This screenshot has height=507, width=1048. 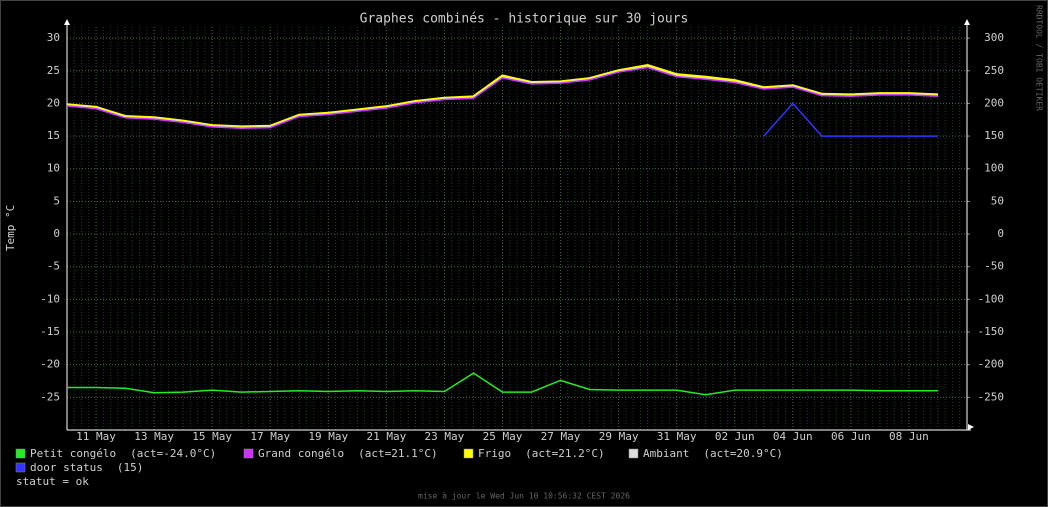 What do you see at coordinates (742, 453) in the screenshot?
I see `legend-note: (act=20.9°C)` at bounding box center [742, 453].